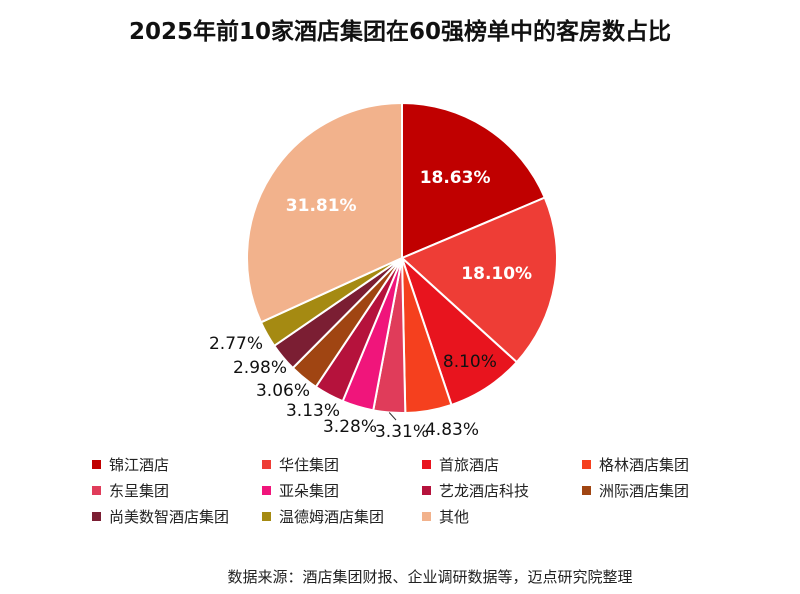 This screenshot has width=800, height=594. What do you see at coordinates (470, 362) in the screenshot?
I see `data-label-2: 8.10%` at bounding box center [470, 362].